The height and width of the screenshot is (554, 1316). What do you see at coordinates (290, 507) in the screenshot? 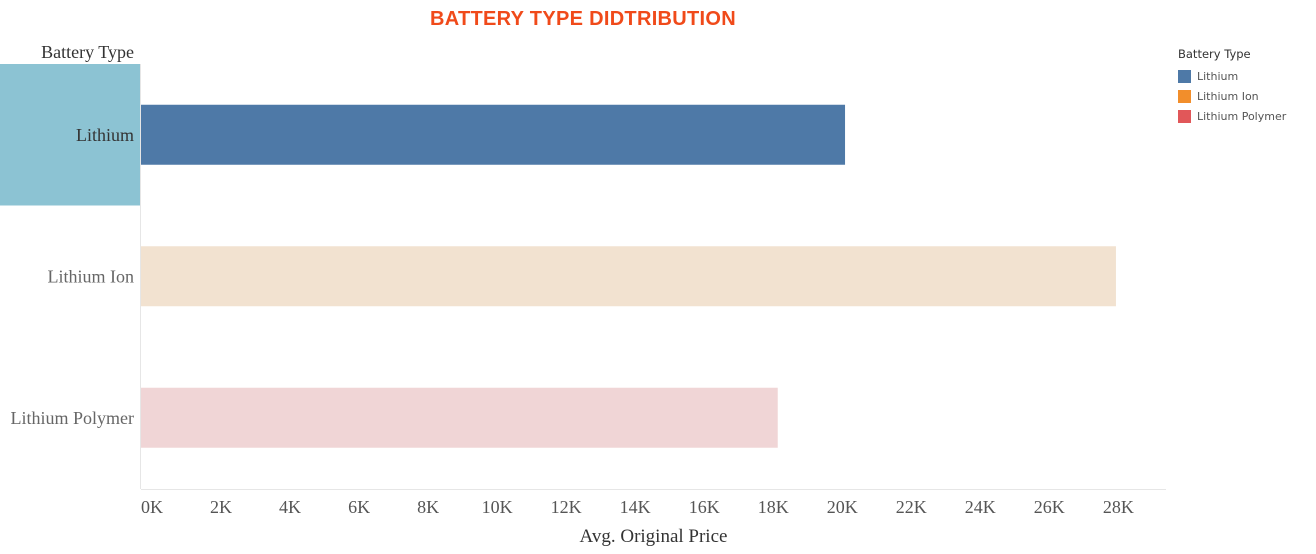
I see `x-tick-label: 4K` at bounding box center [290, 507].